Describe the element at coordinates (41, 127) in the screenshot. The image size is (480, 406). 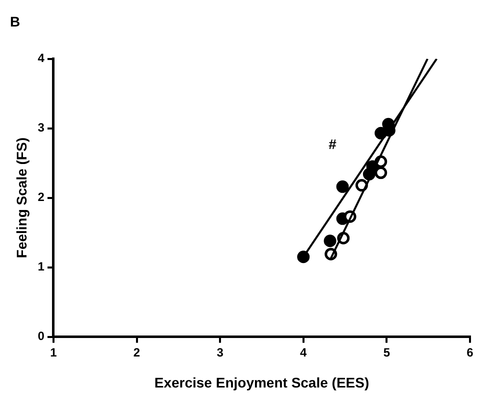
I see `y-tick-label: 3` at that location.